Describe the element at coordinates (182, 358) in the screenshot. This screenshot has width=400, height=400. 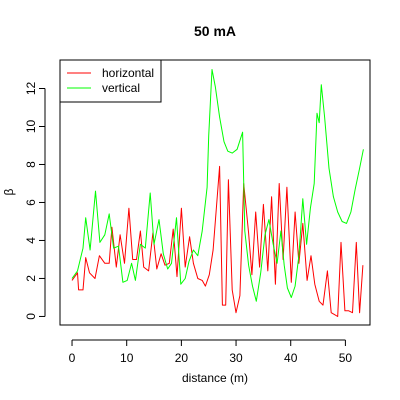
I see `x-tick-label: 20` at that location.